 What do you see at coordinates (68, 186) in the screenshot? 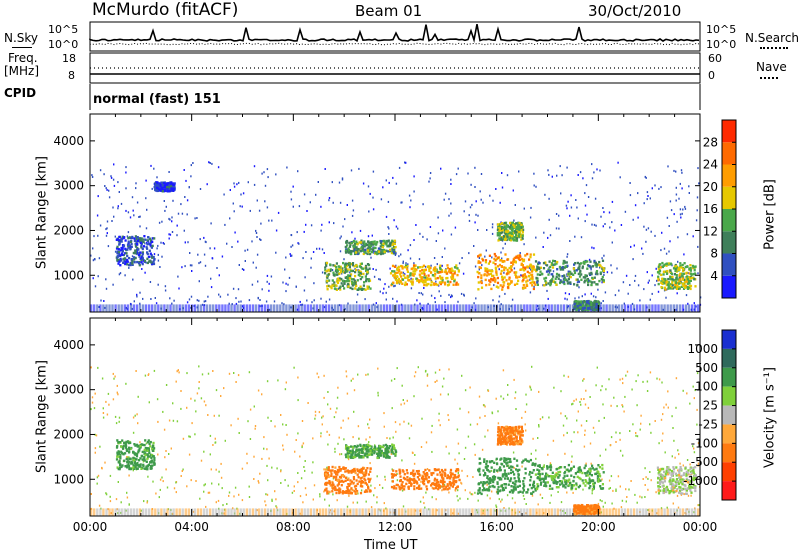
I see `ytick-label: 3000` at bounding box center [68, 186].